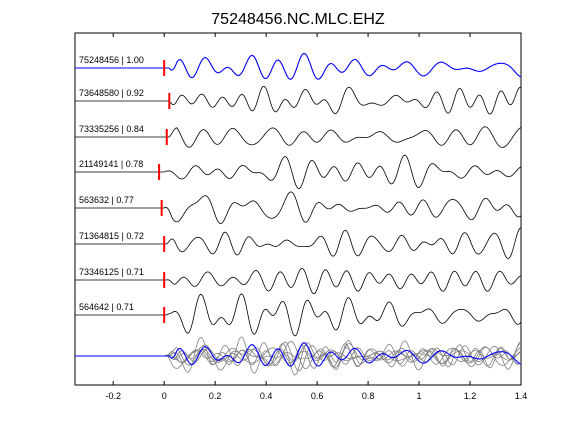  Describe the element at coordinates (111, 236) in the screenshot. I see `trace-label: 71364815 | 0.72` at that location.